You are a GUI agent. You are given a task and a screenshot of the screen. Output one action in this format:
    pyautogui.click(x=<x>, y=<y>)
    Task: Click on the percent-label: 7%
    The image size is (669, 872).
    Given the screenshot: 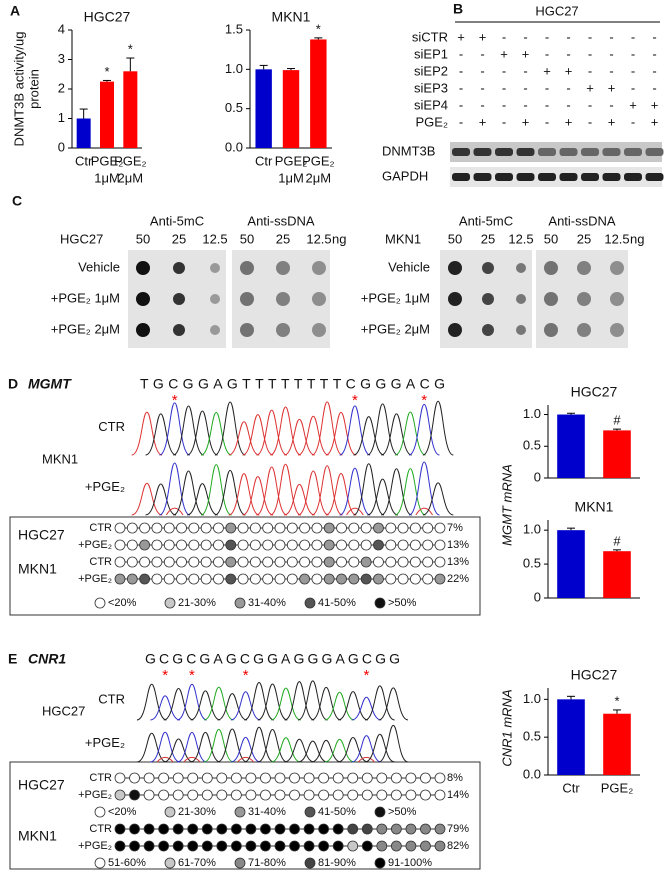 What is the action you would take?
    pyautogui.click(x=455, y=528)
    